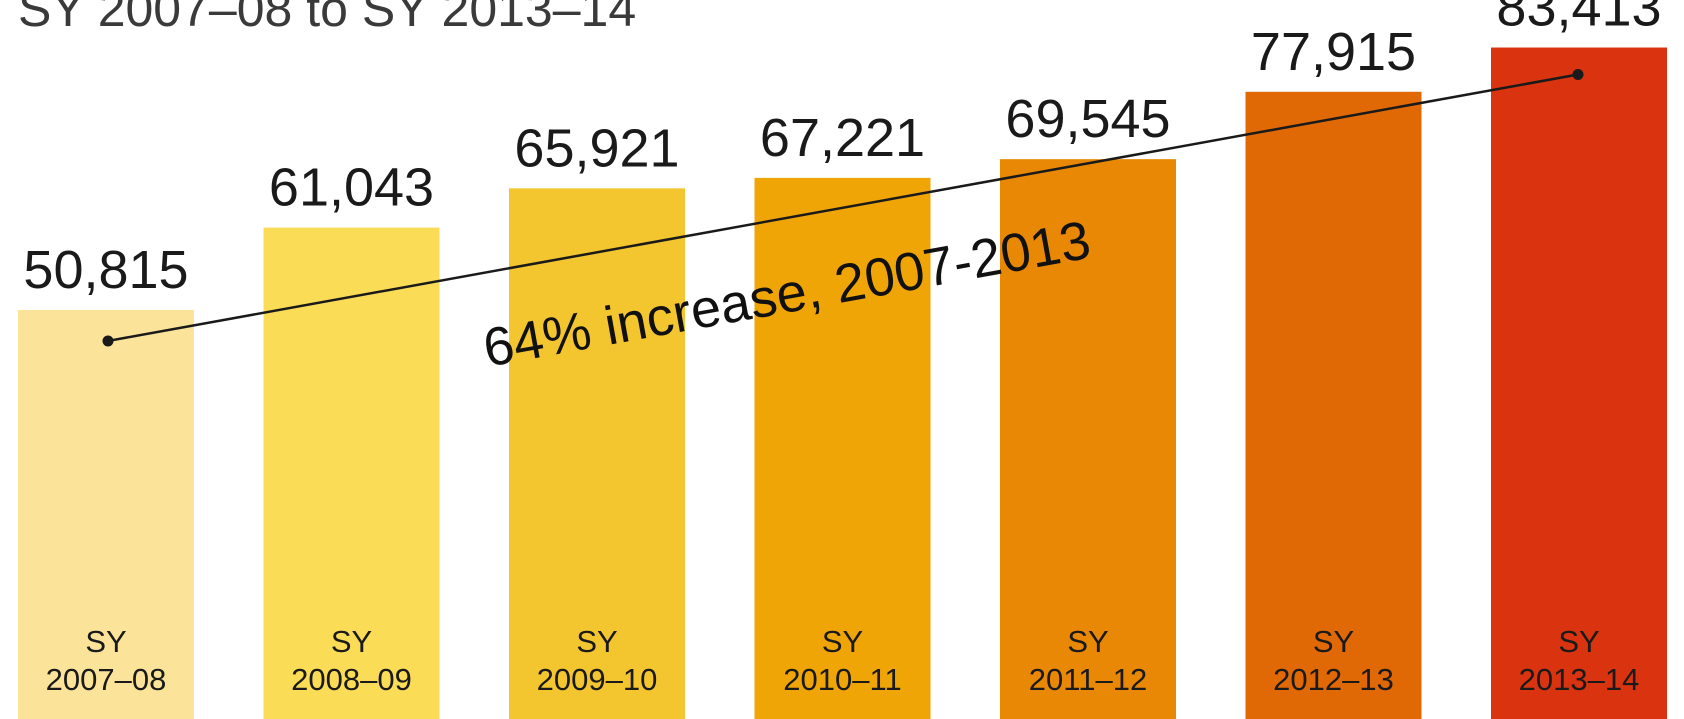 The image size is (1684, 719). I want to click on category-label-line2: 2012–13, so click(1333, 679).